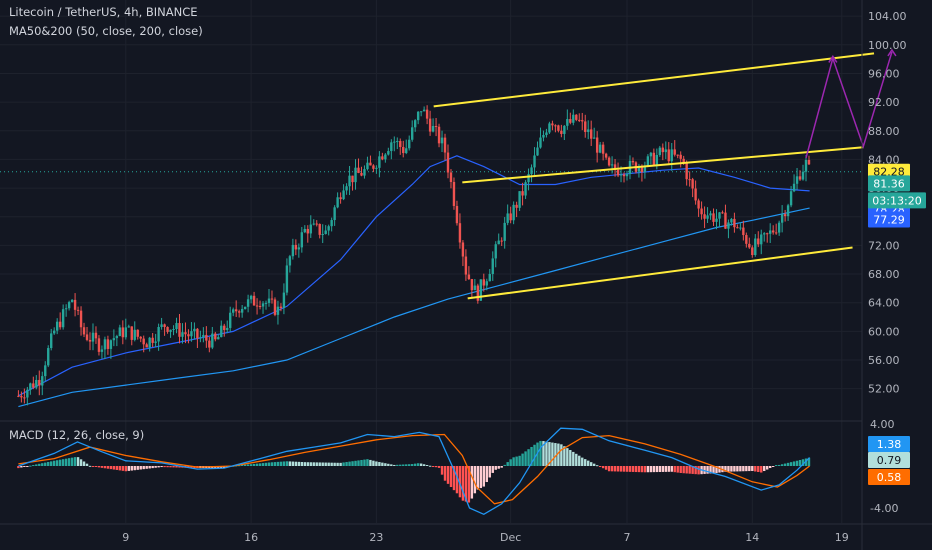  Describe the element at coordinates (485, 537) in the screenshot. I see `time-axis: 9 16 23 Dec 7 14 19` at that location.